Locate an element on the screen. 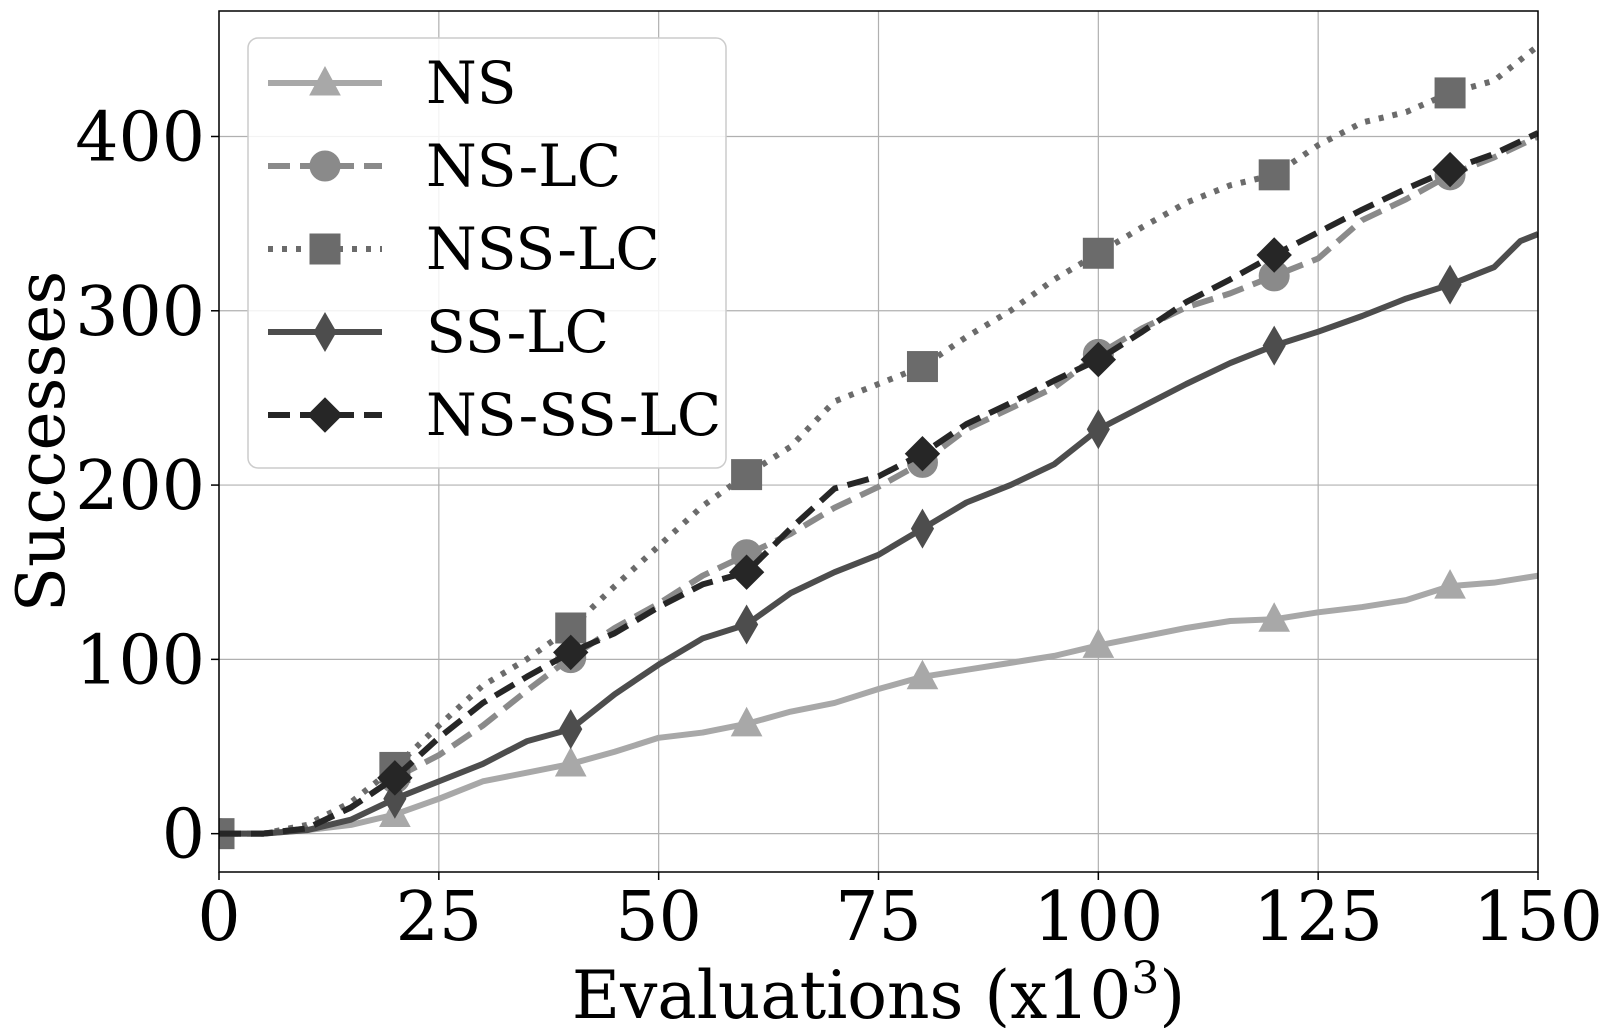  legend-box is located at coordinates (487, 253).